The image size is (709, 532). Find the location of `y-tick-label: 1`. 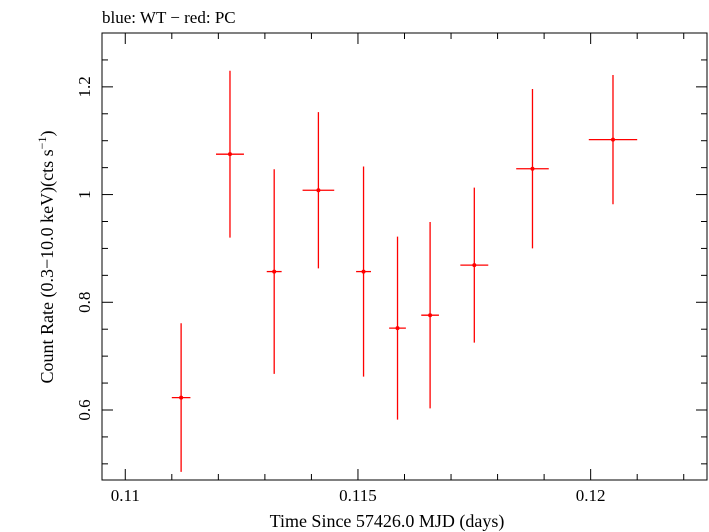

y-tick-label: 1 is located at coordinates (84, 194).